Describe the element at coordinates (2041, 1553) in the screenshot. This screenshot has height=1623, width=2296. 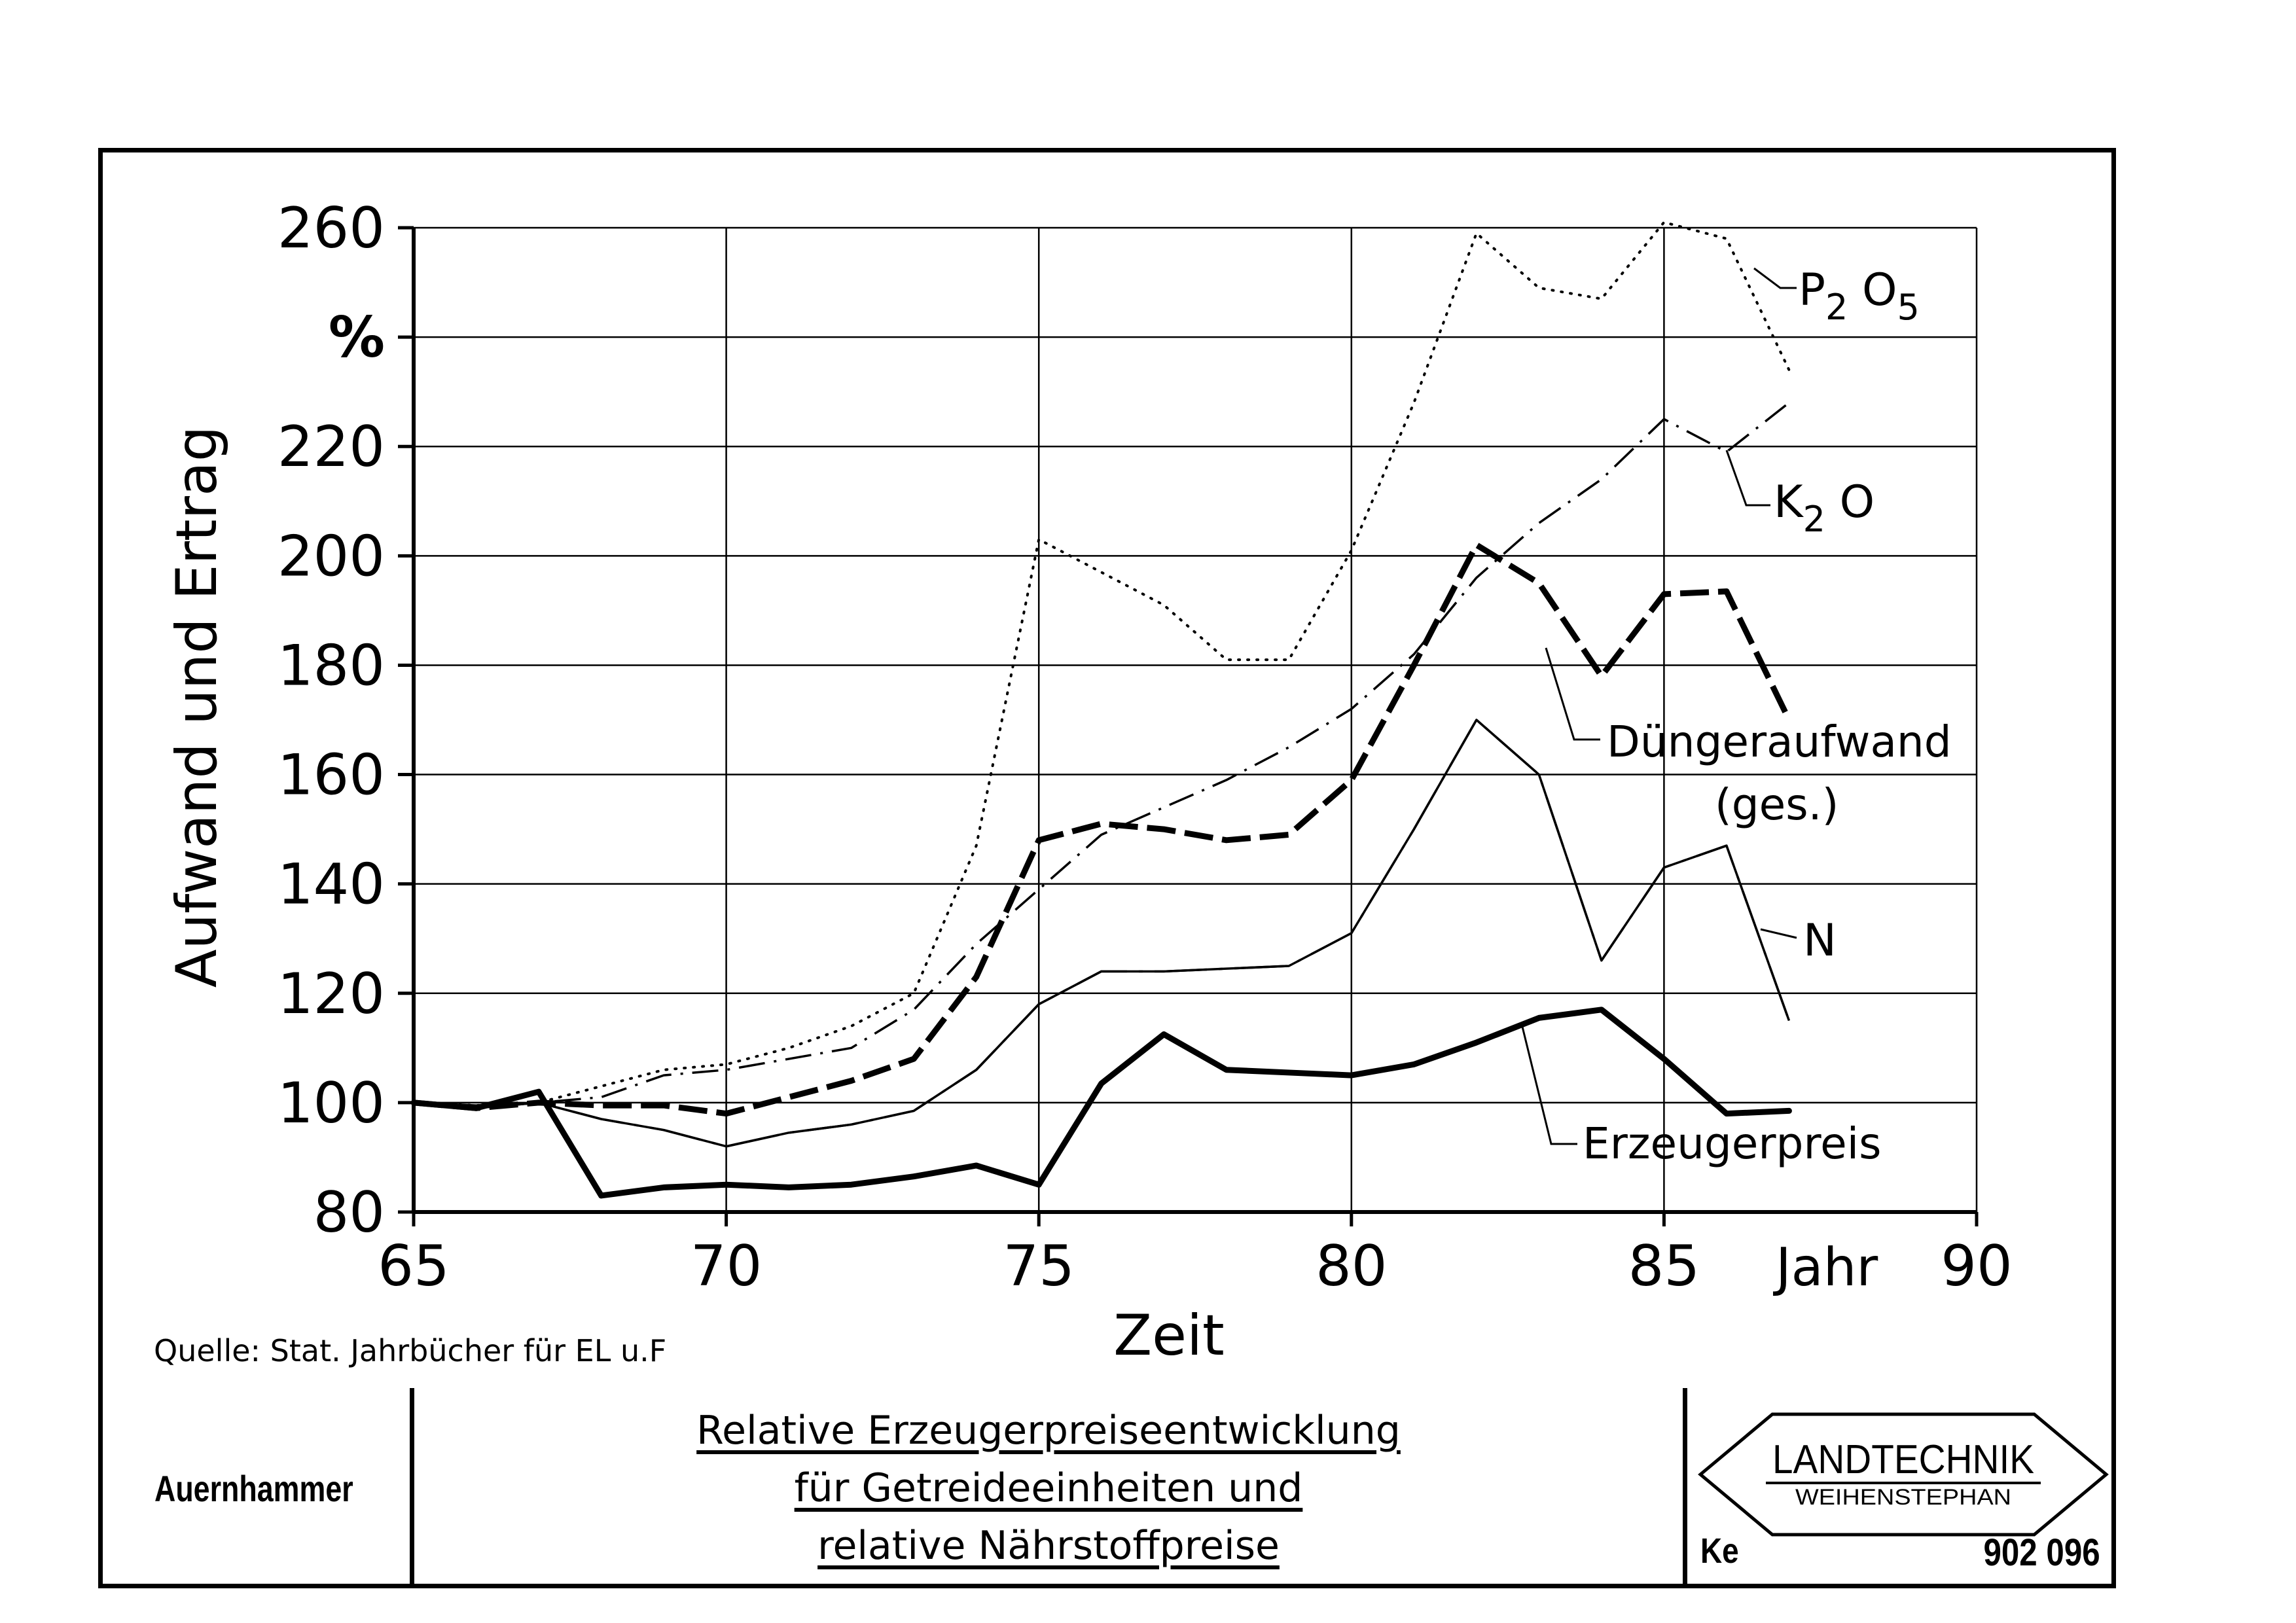
I see `doc-number: 902 096` at that location.